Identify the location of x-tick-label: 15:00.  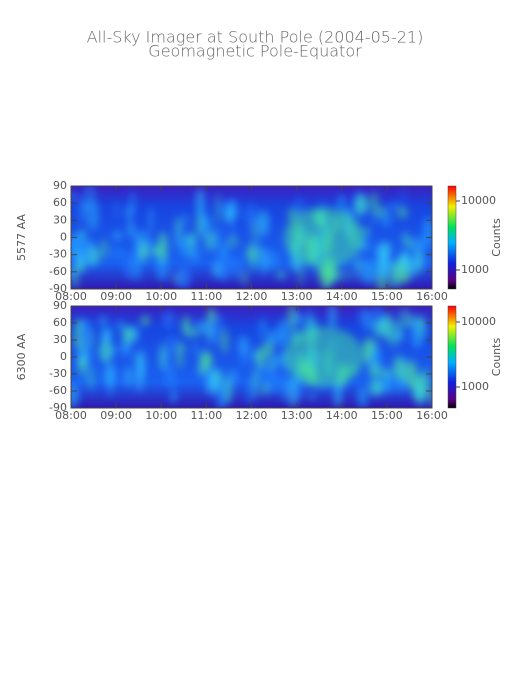
(387, 296).